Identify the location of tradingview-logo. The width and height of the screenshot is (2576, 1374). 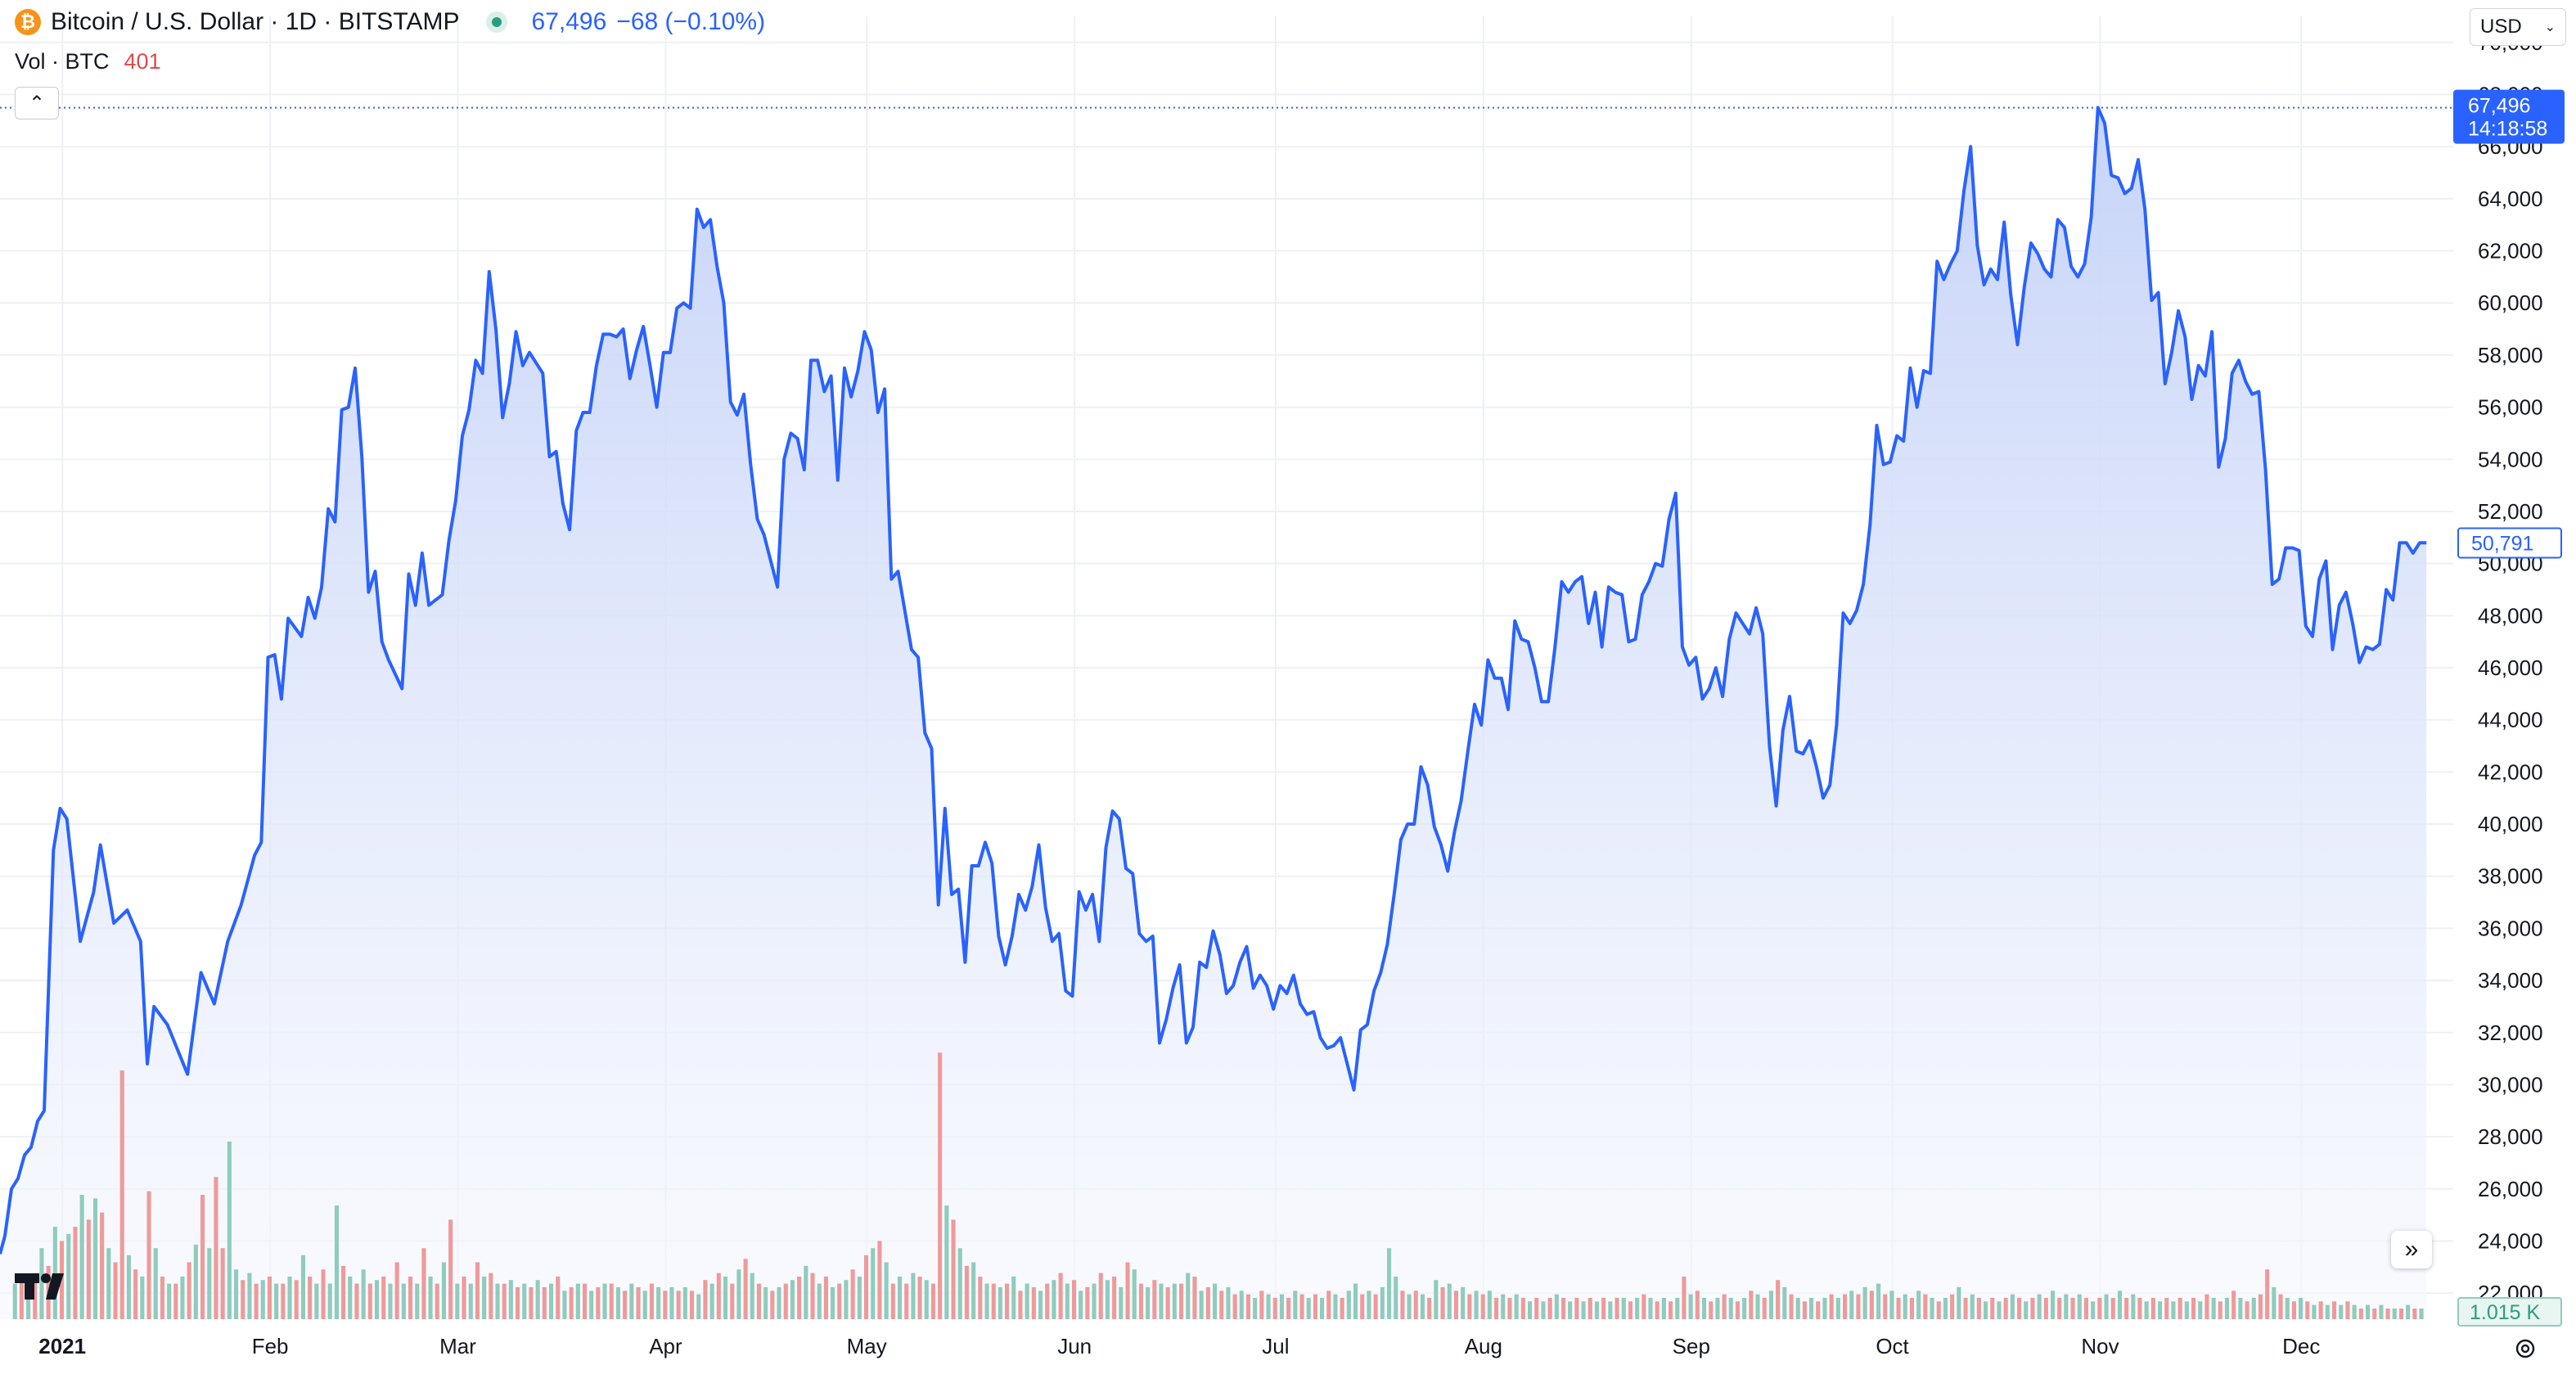
(44, 1288).